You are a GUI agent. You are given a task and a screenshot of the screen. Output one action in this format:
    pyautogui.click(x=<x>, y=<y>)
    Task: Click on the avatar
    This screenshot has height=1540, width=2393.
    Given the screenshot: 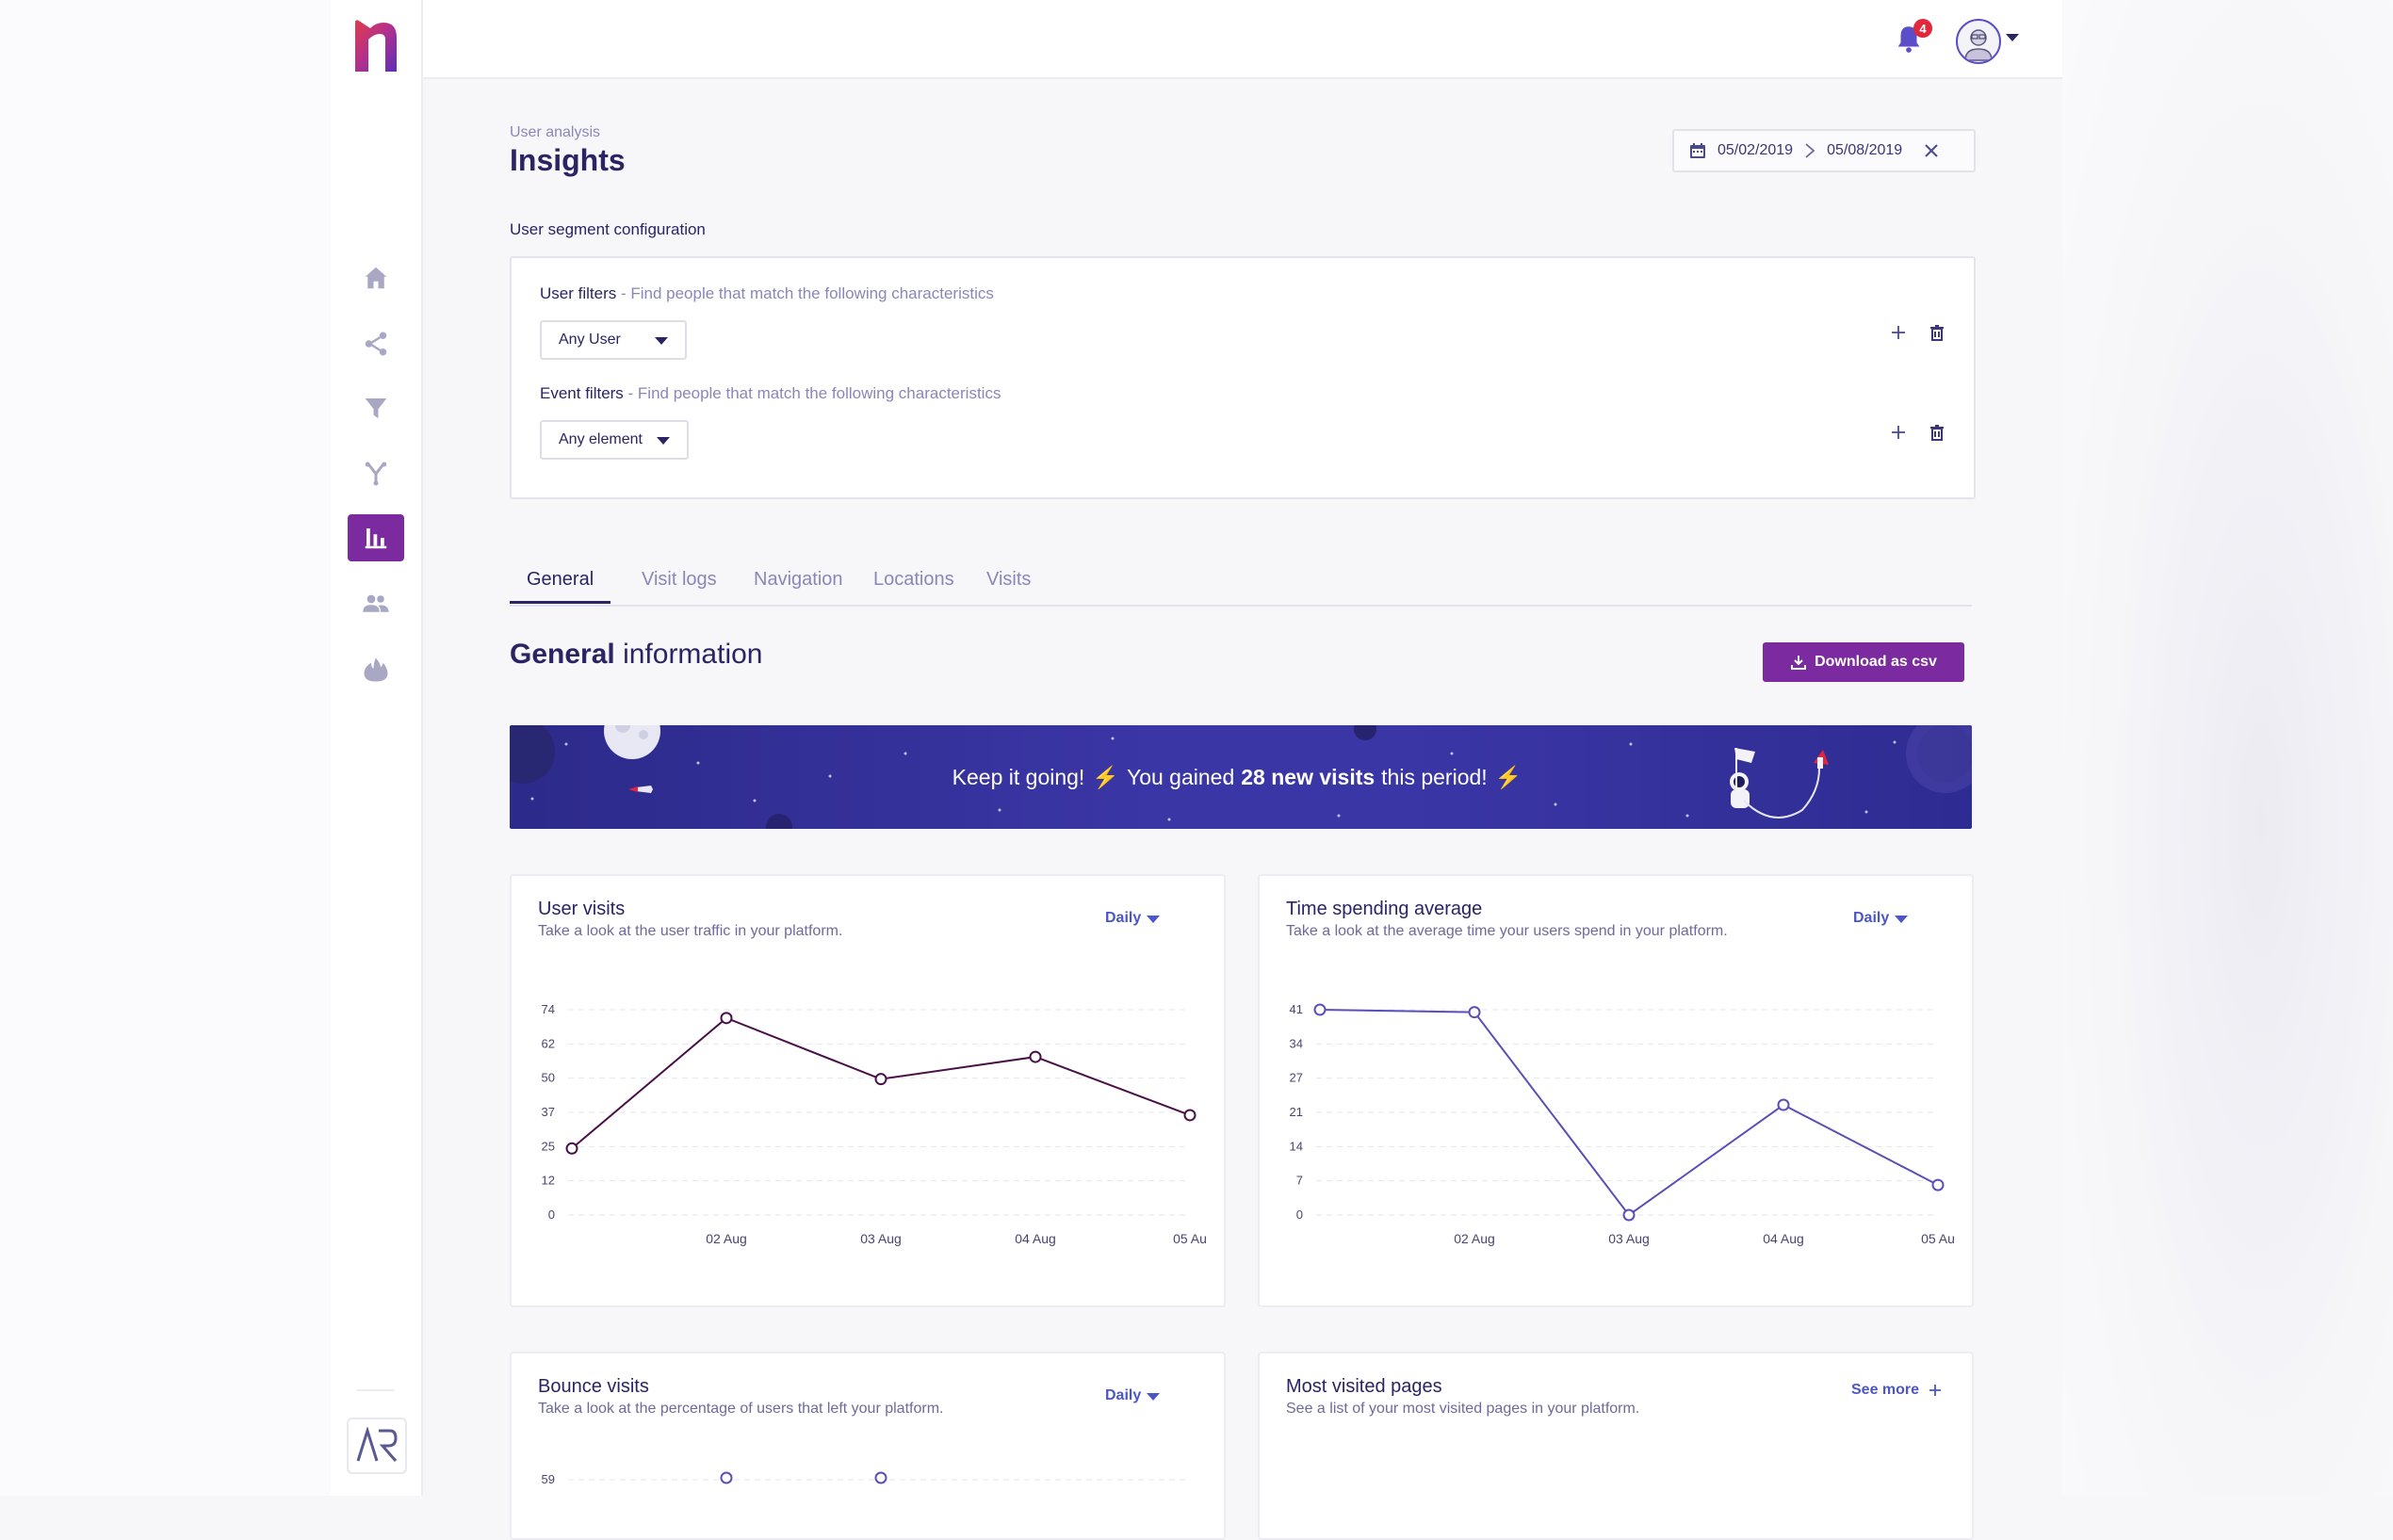 What is the action you would take?
    pyautogui.click(x=1978, y=41)
    